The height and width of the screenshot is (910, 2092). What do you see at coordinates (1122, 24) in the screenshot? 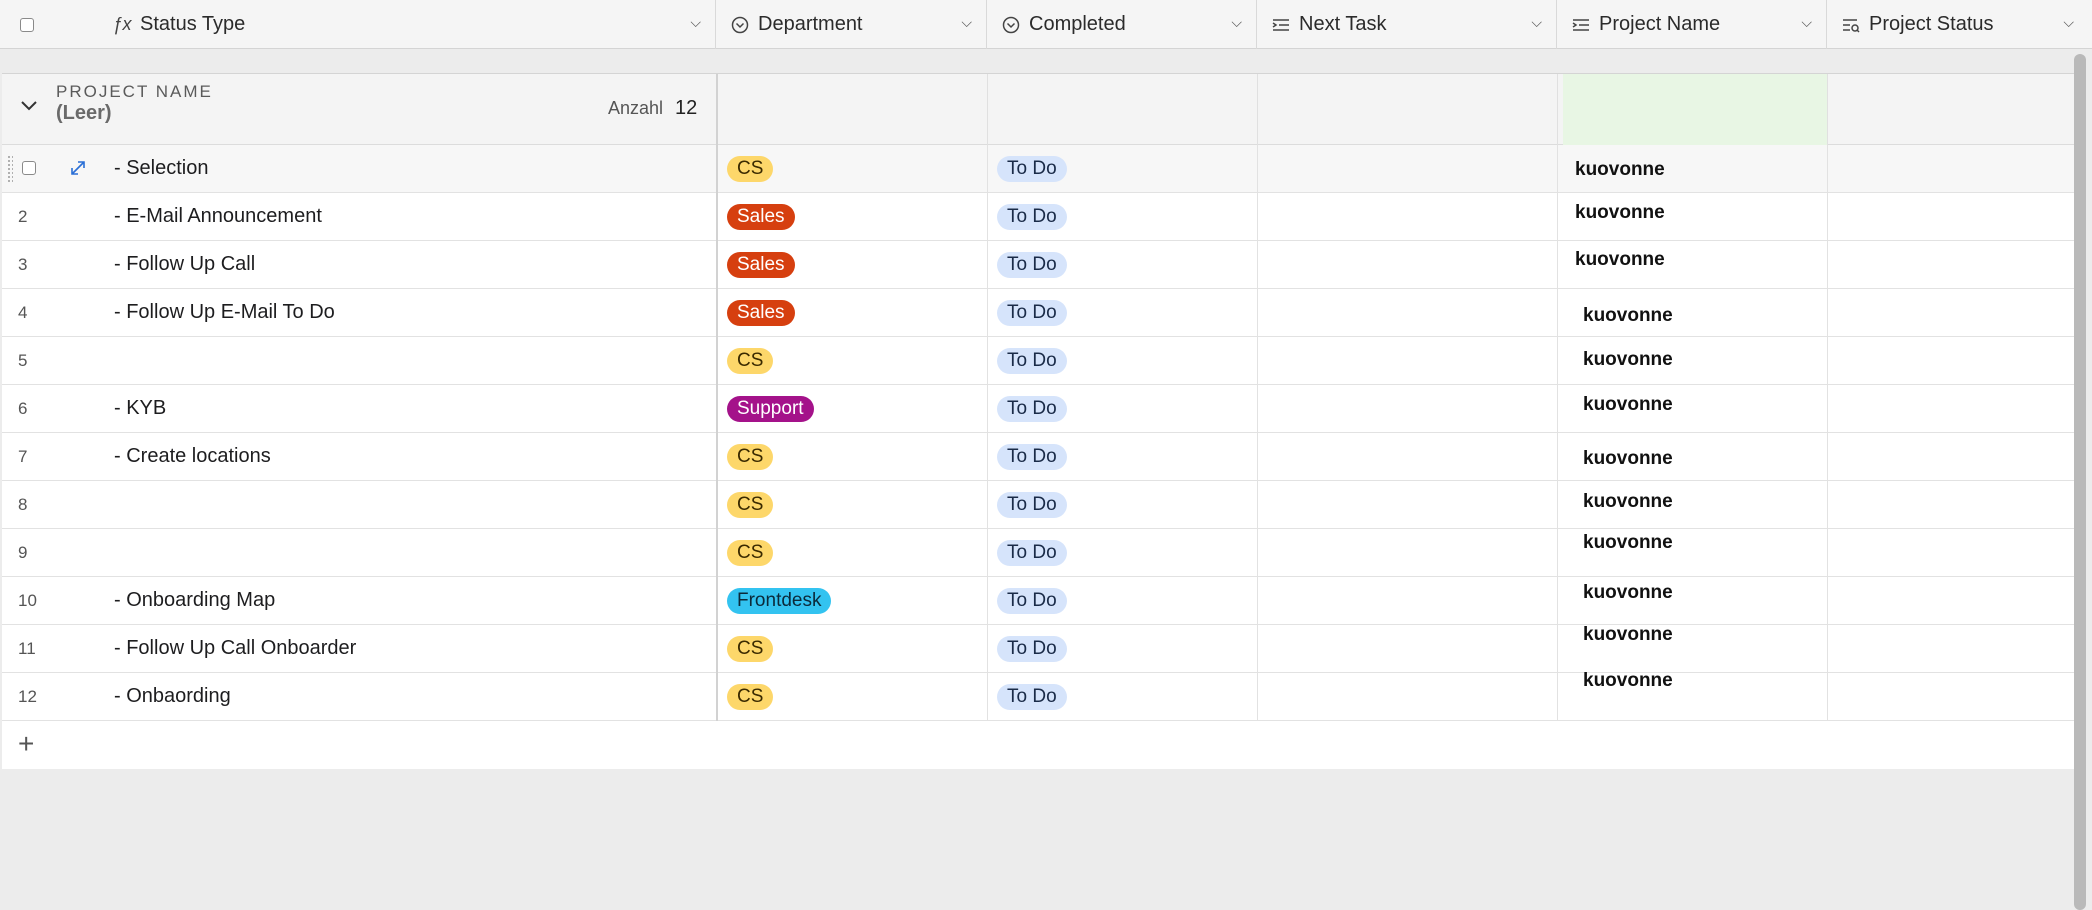
I see `header-completed: Completed ⌵` at bounding box center [1122, 24].